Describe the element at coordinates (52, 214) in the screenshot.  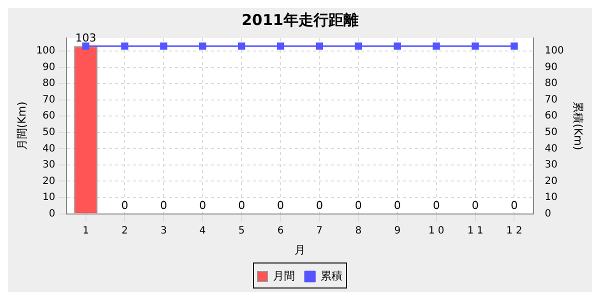
I see `y-tick-label: 0` at that location.